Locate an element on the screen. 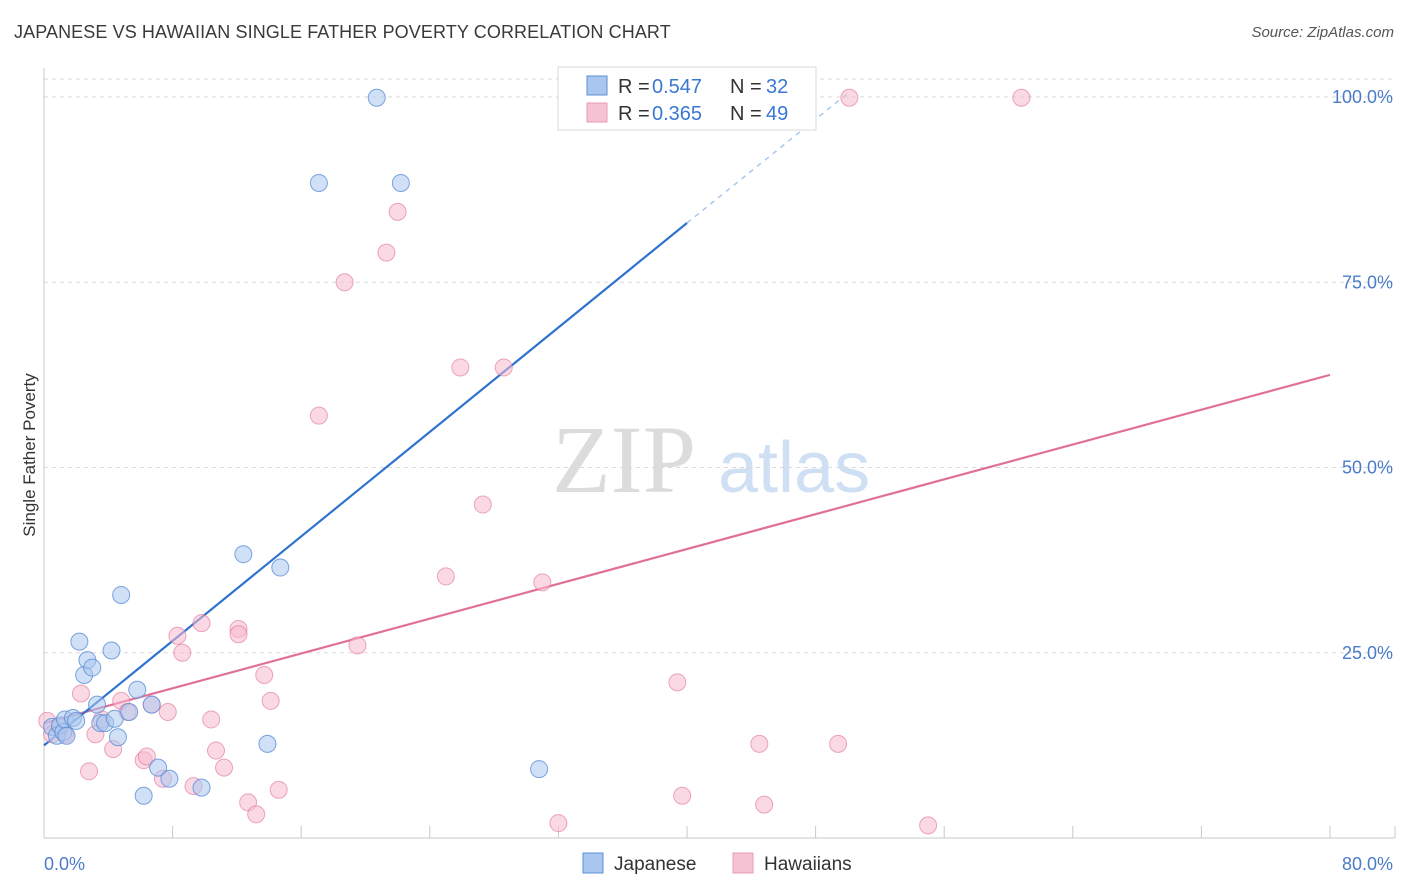 This screenshot has height=892, width=1406. legend-n-value-hawaiians: 49 is located at coordinates (777, 114).